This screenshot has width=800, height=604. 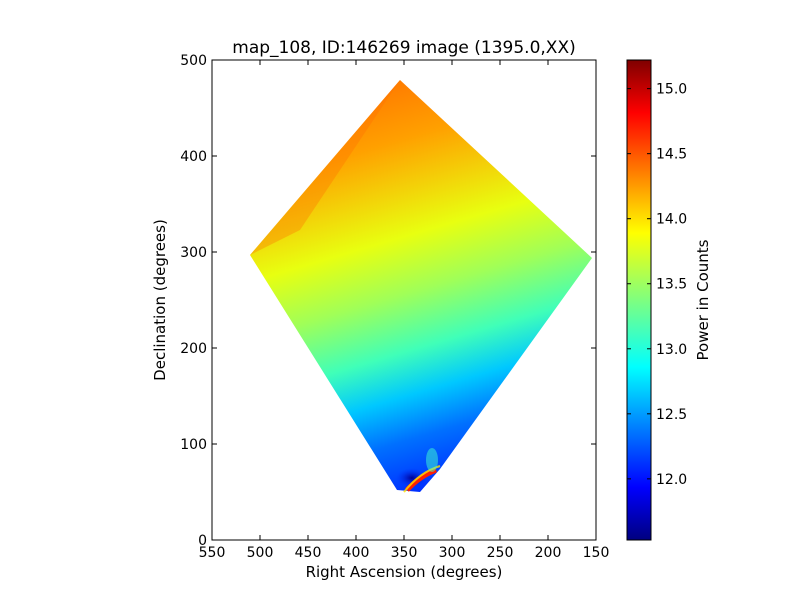 What do you see at coordinates (548, 553) in the screenshot?
I see `x-tick-label: 200` at bounding box center [548, 553].